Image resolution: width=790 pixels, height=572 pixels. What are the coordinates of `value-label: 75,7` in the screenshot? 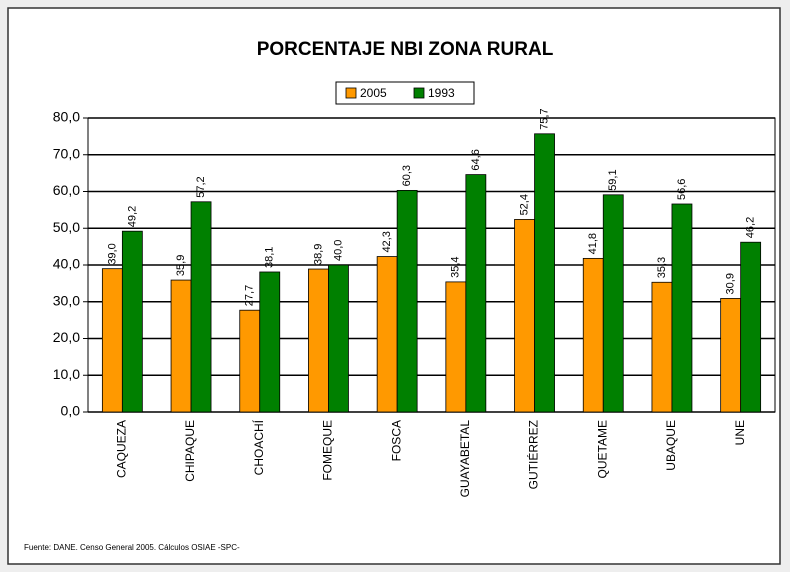 It's located at (544, 118).